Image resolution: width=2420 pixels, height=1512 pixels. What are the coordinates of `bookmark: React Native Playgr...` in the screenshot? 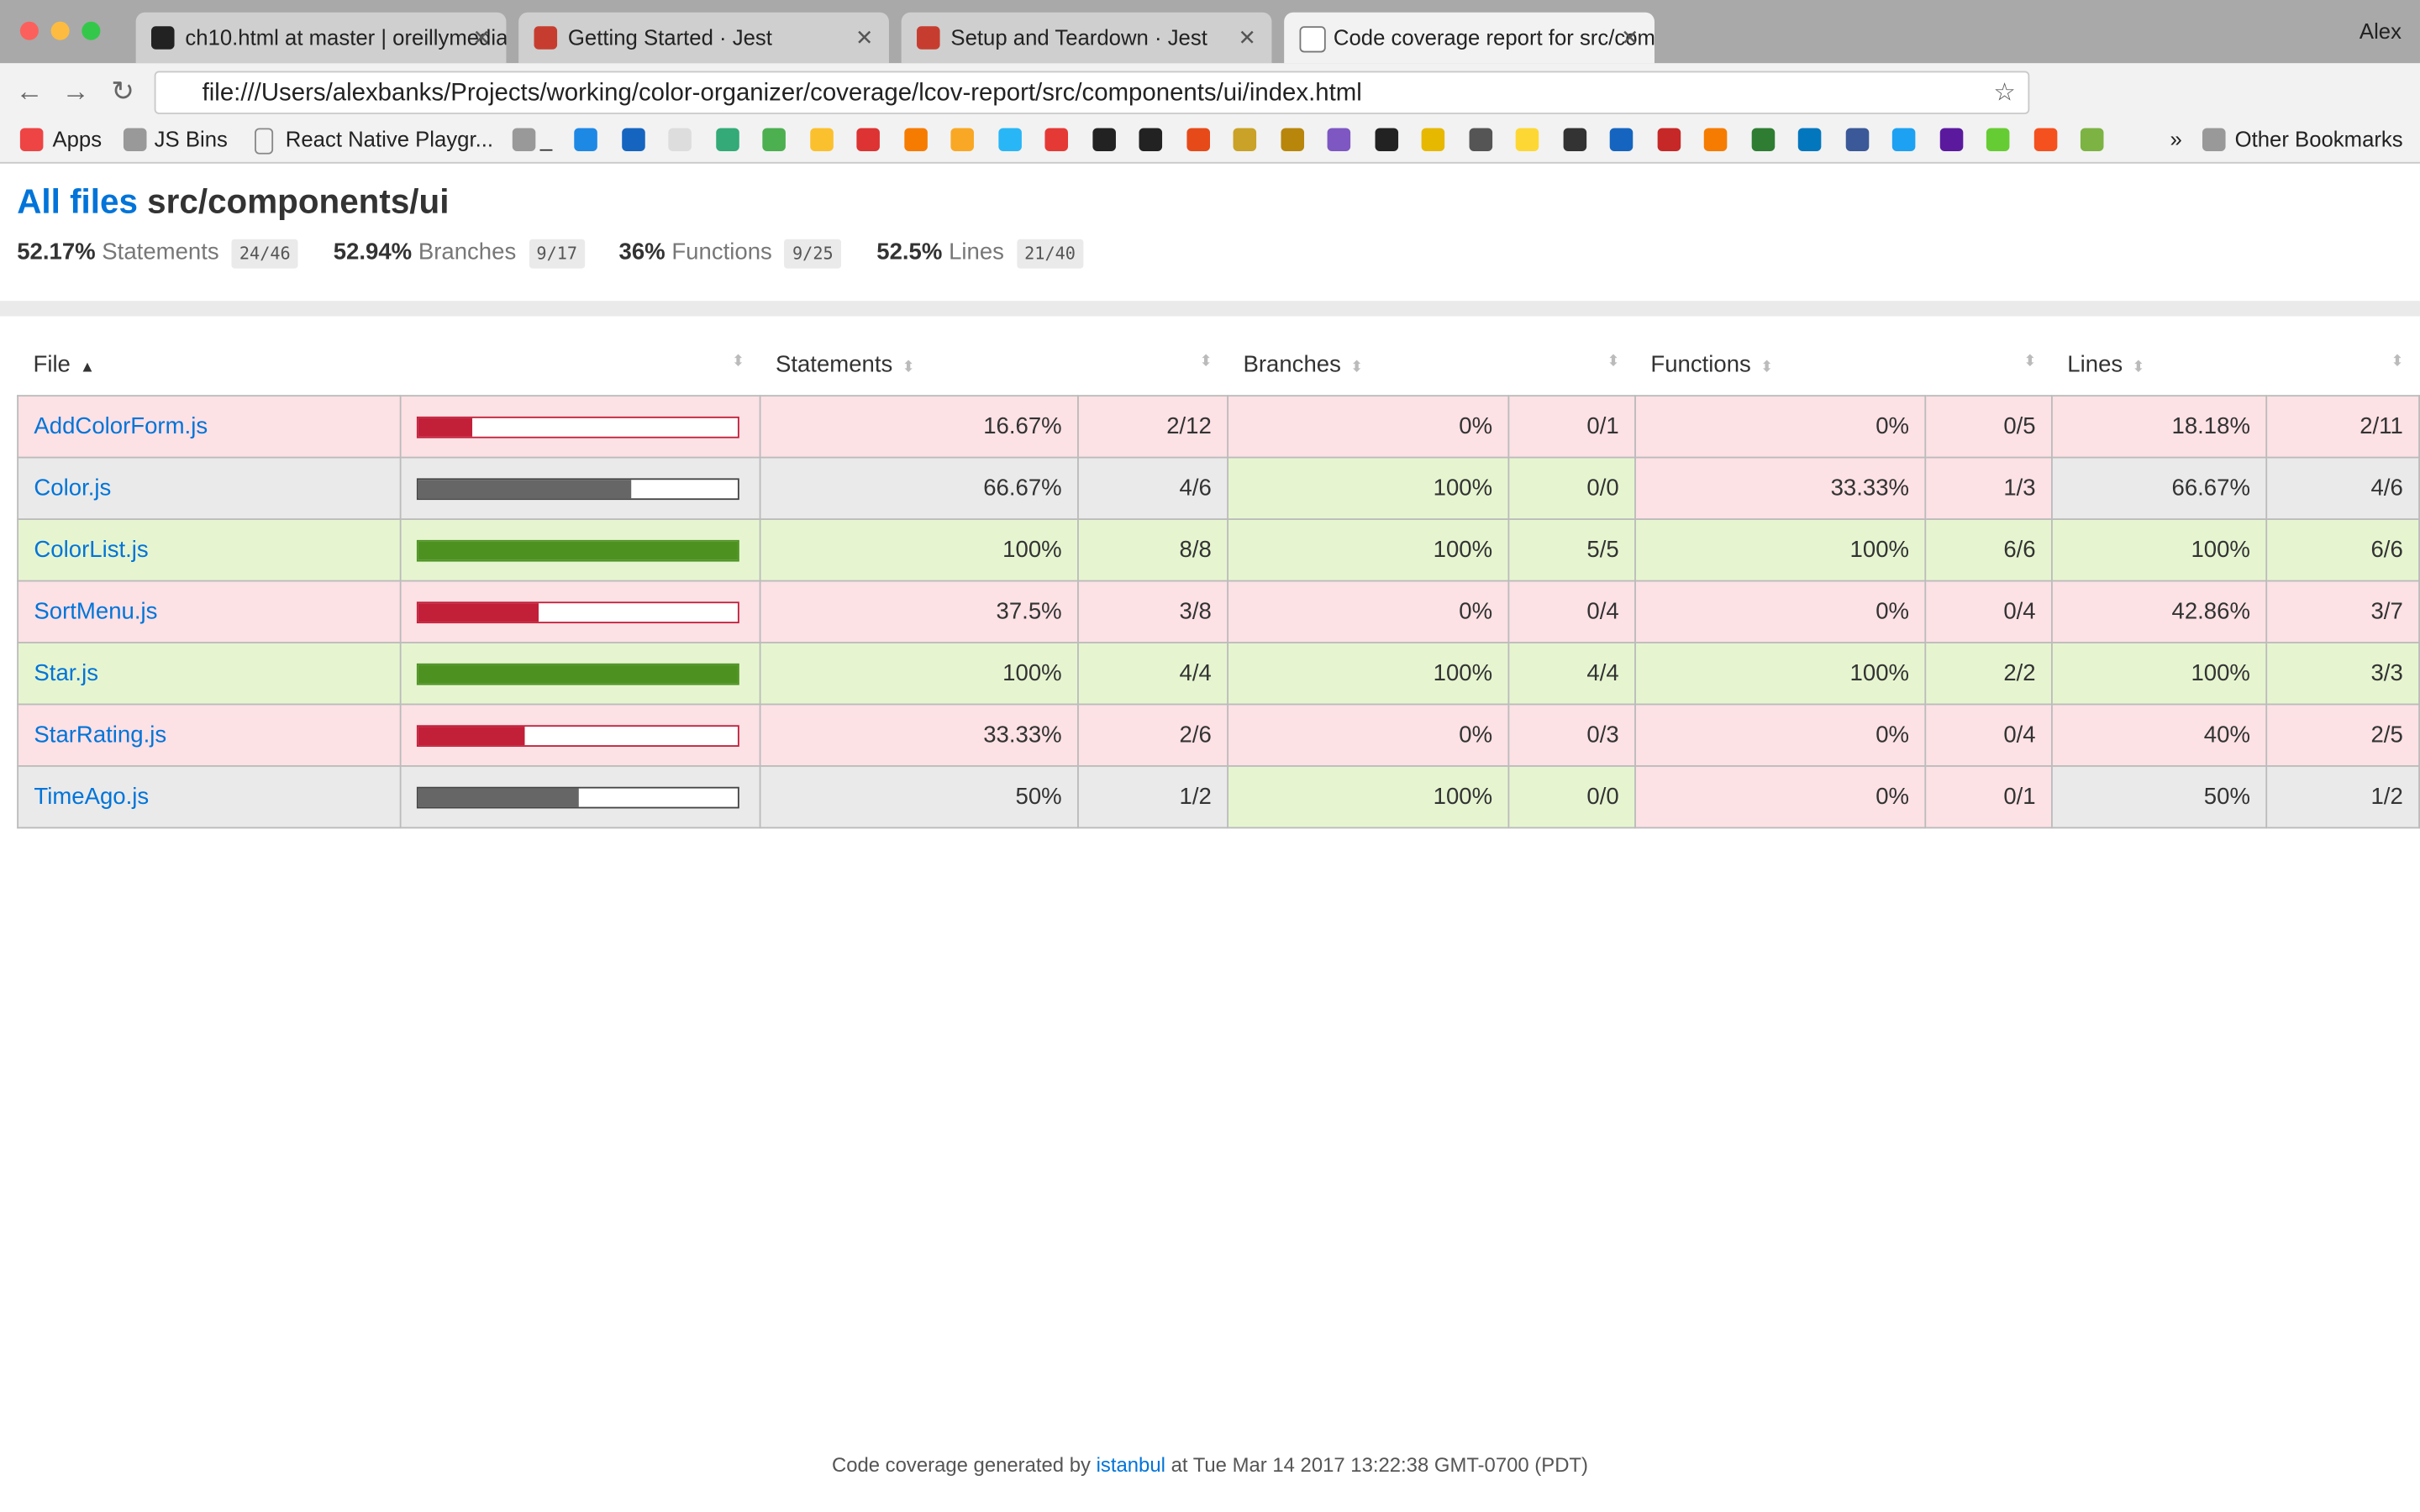 It's located at (390, 138).